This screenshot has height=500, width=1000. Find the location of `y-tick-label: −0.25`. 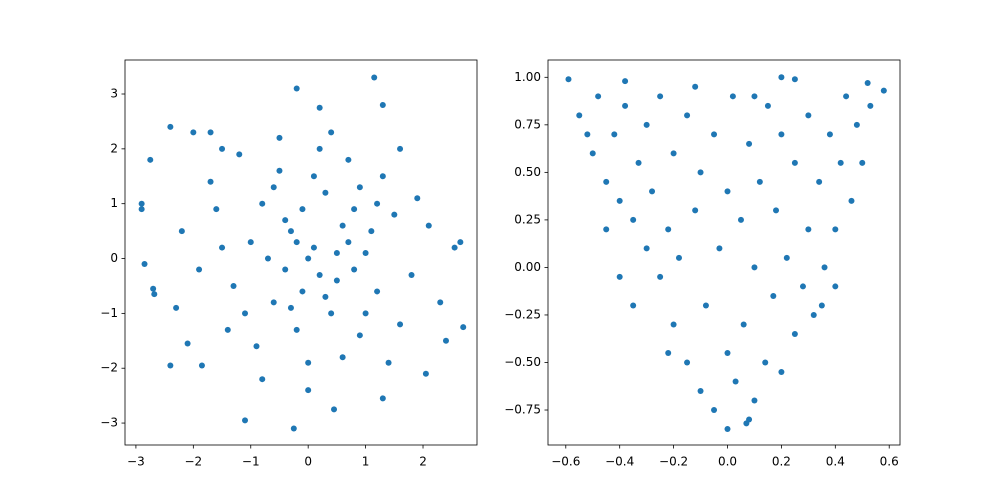

y-tick-label: −0.25 is located at coordinates (522, 314).